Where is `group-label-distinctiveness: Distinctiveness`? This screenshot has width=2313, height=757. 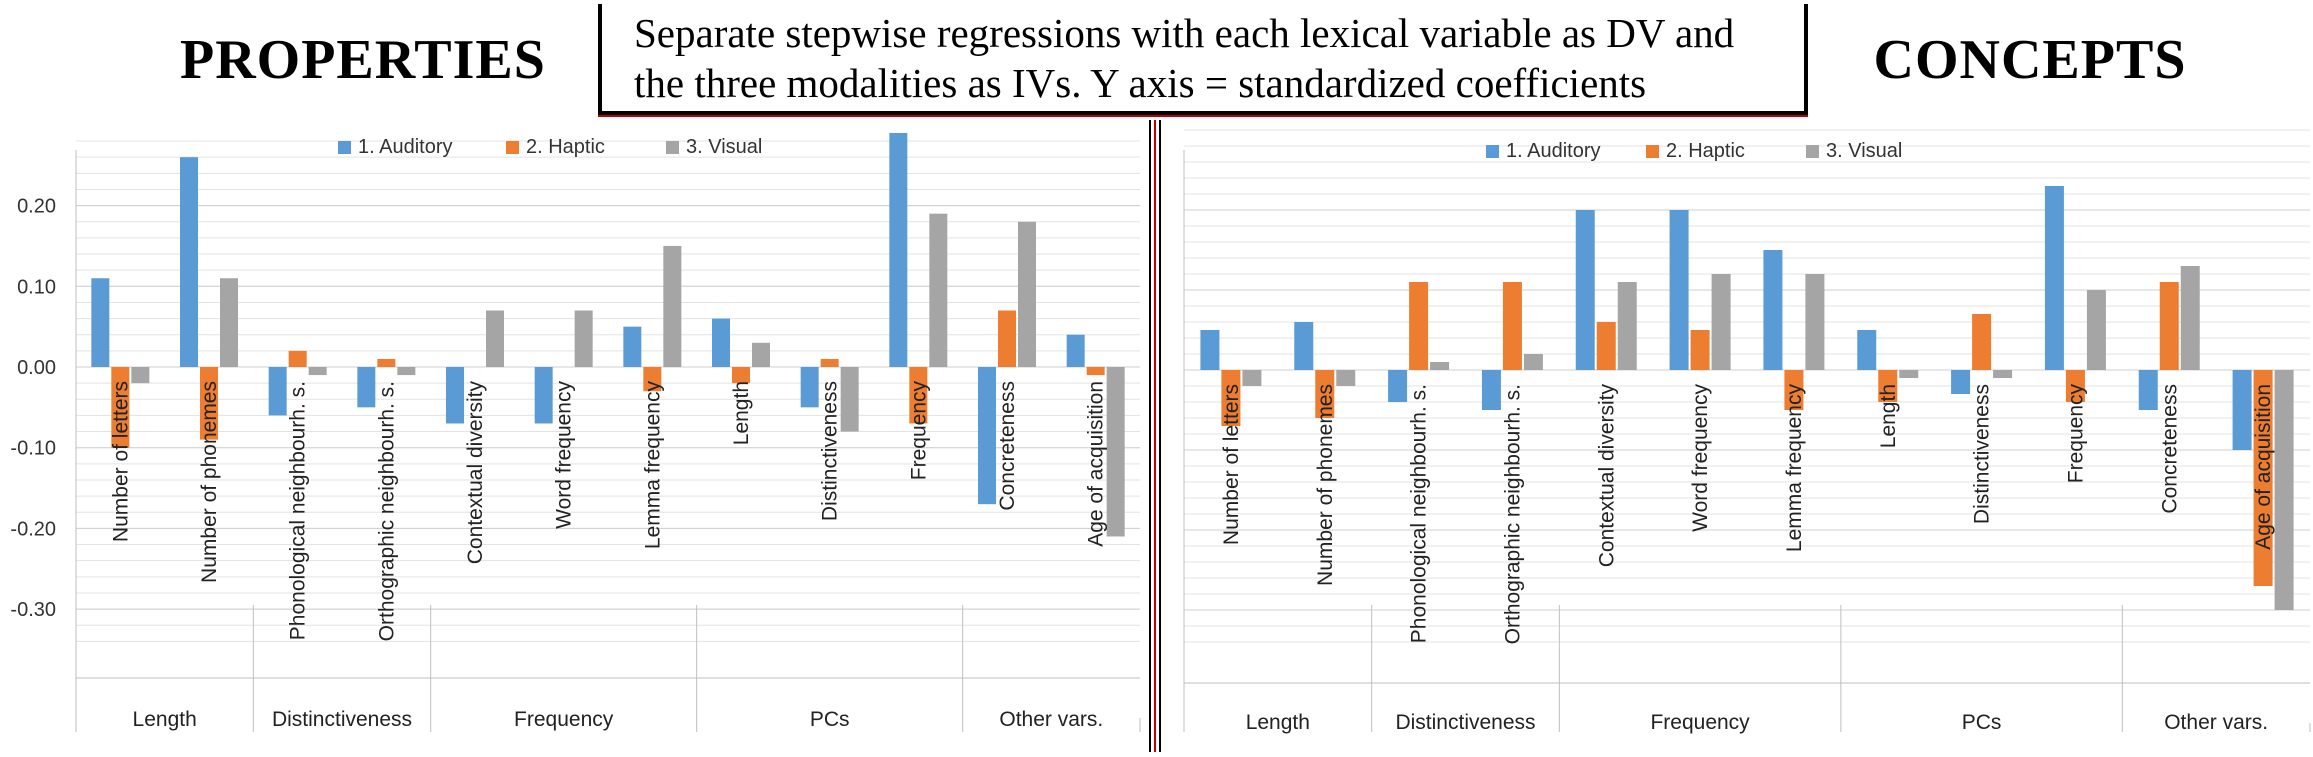 group-label-distinctiveness: Distinctiveness is located at coordinates (1465, 722).